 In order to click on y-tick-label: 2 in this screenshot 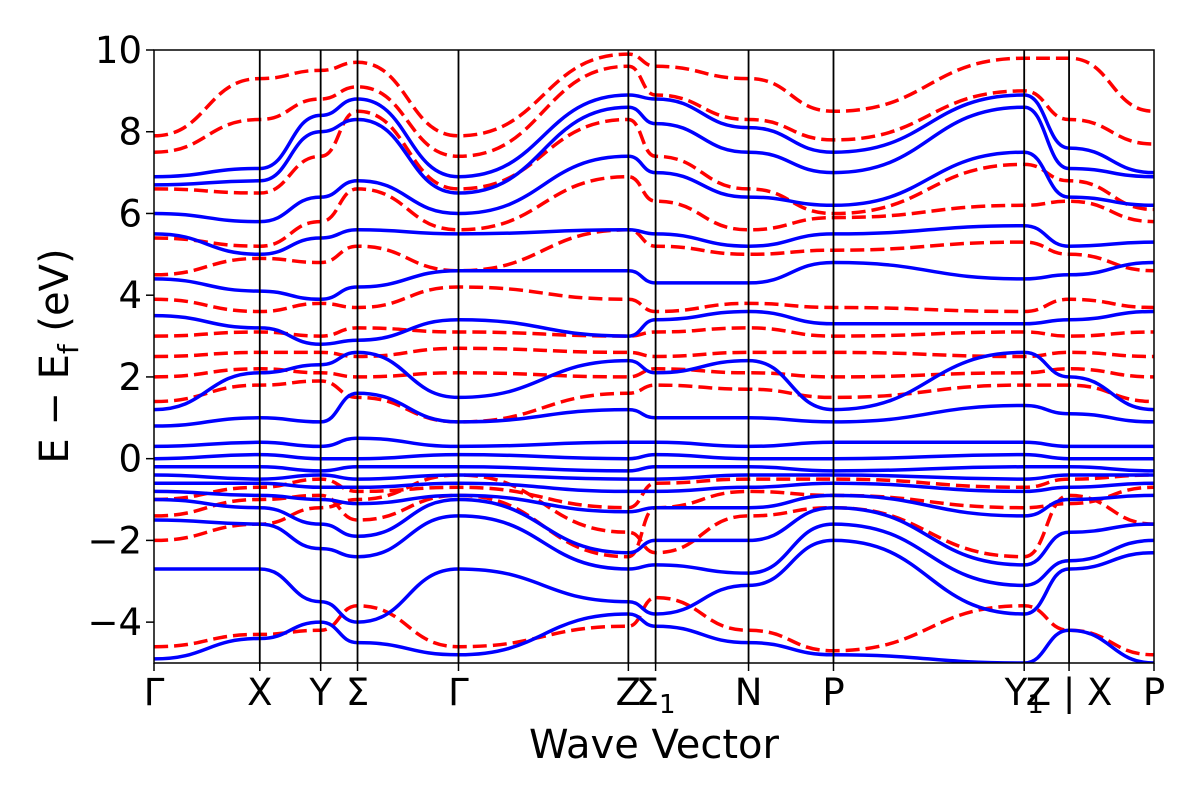, I will do `click(130, 377)`.